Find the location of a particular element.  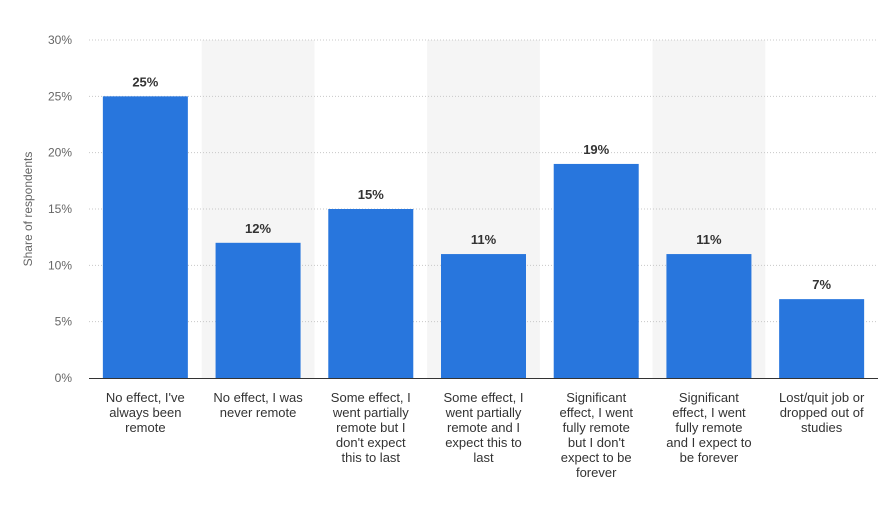

y-tick-label: 5% is located at coordinates (64, 322).